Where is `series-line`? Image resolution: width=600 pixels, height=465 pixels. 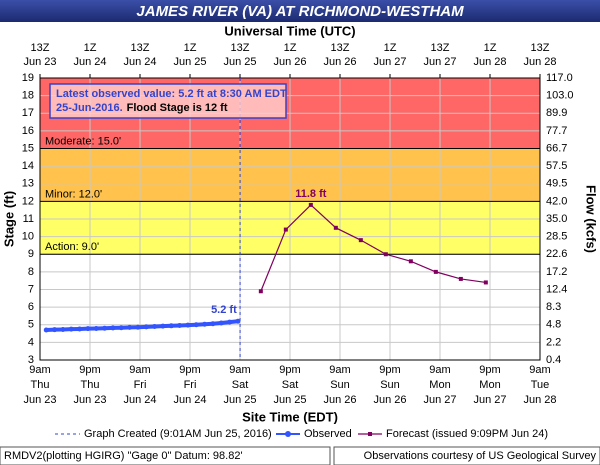
series-line is located at coordinates (373, 248).